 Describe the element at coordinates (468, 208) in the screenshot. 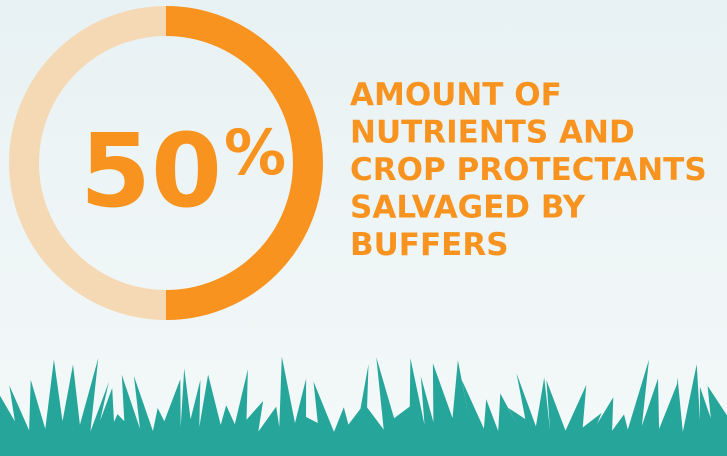

I see `description-line: SALVAGED BY` at that location.